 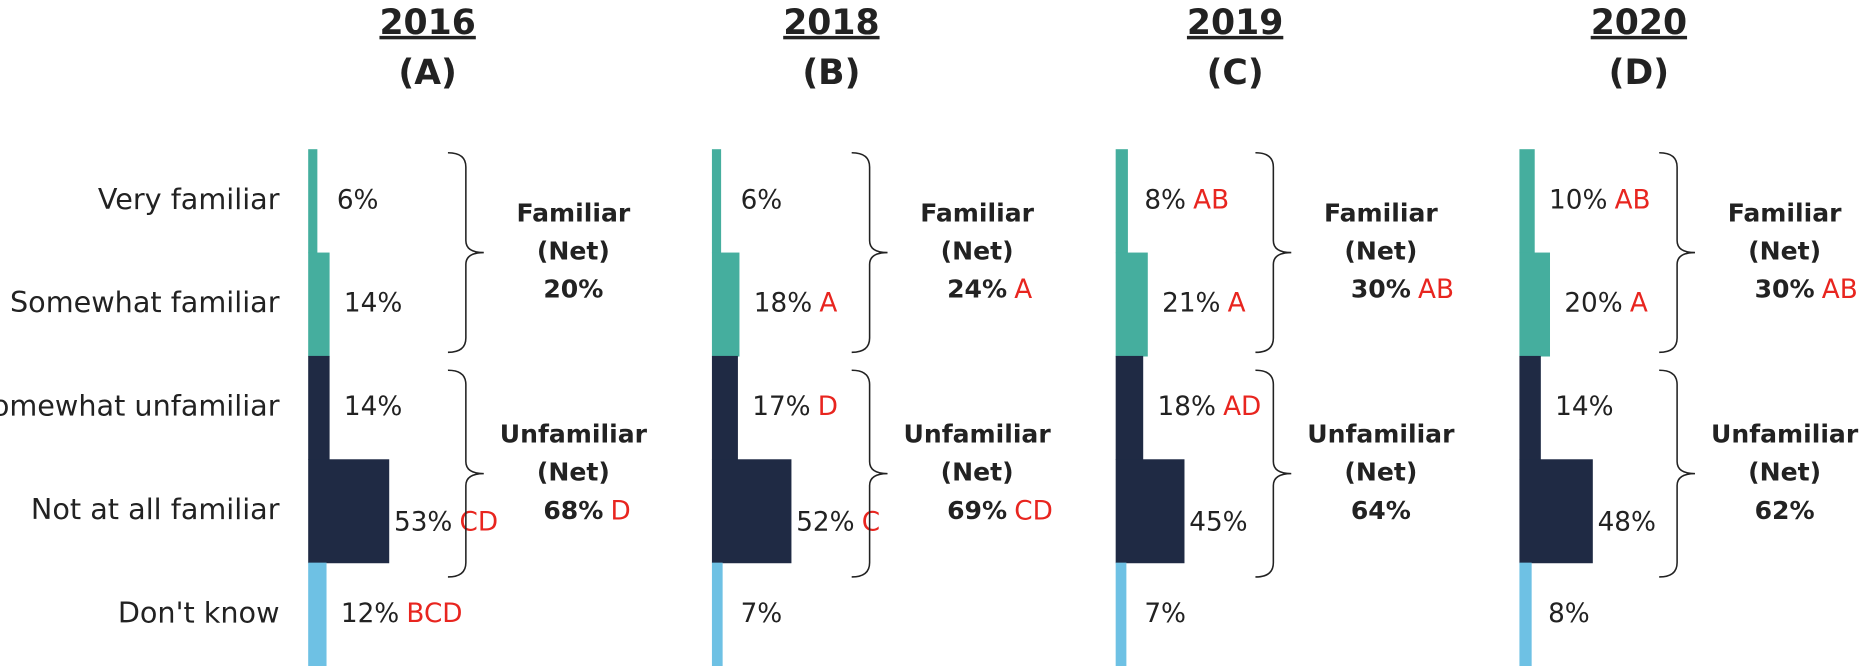 I want to click on panel-title: 2016, so click(x=427, y=23).